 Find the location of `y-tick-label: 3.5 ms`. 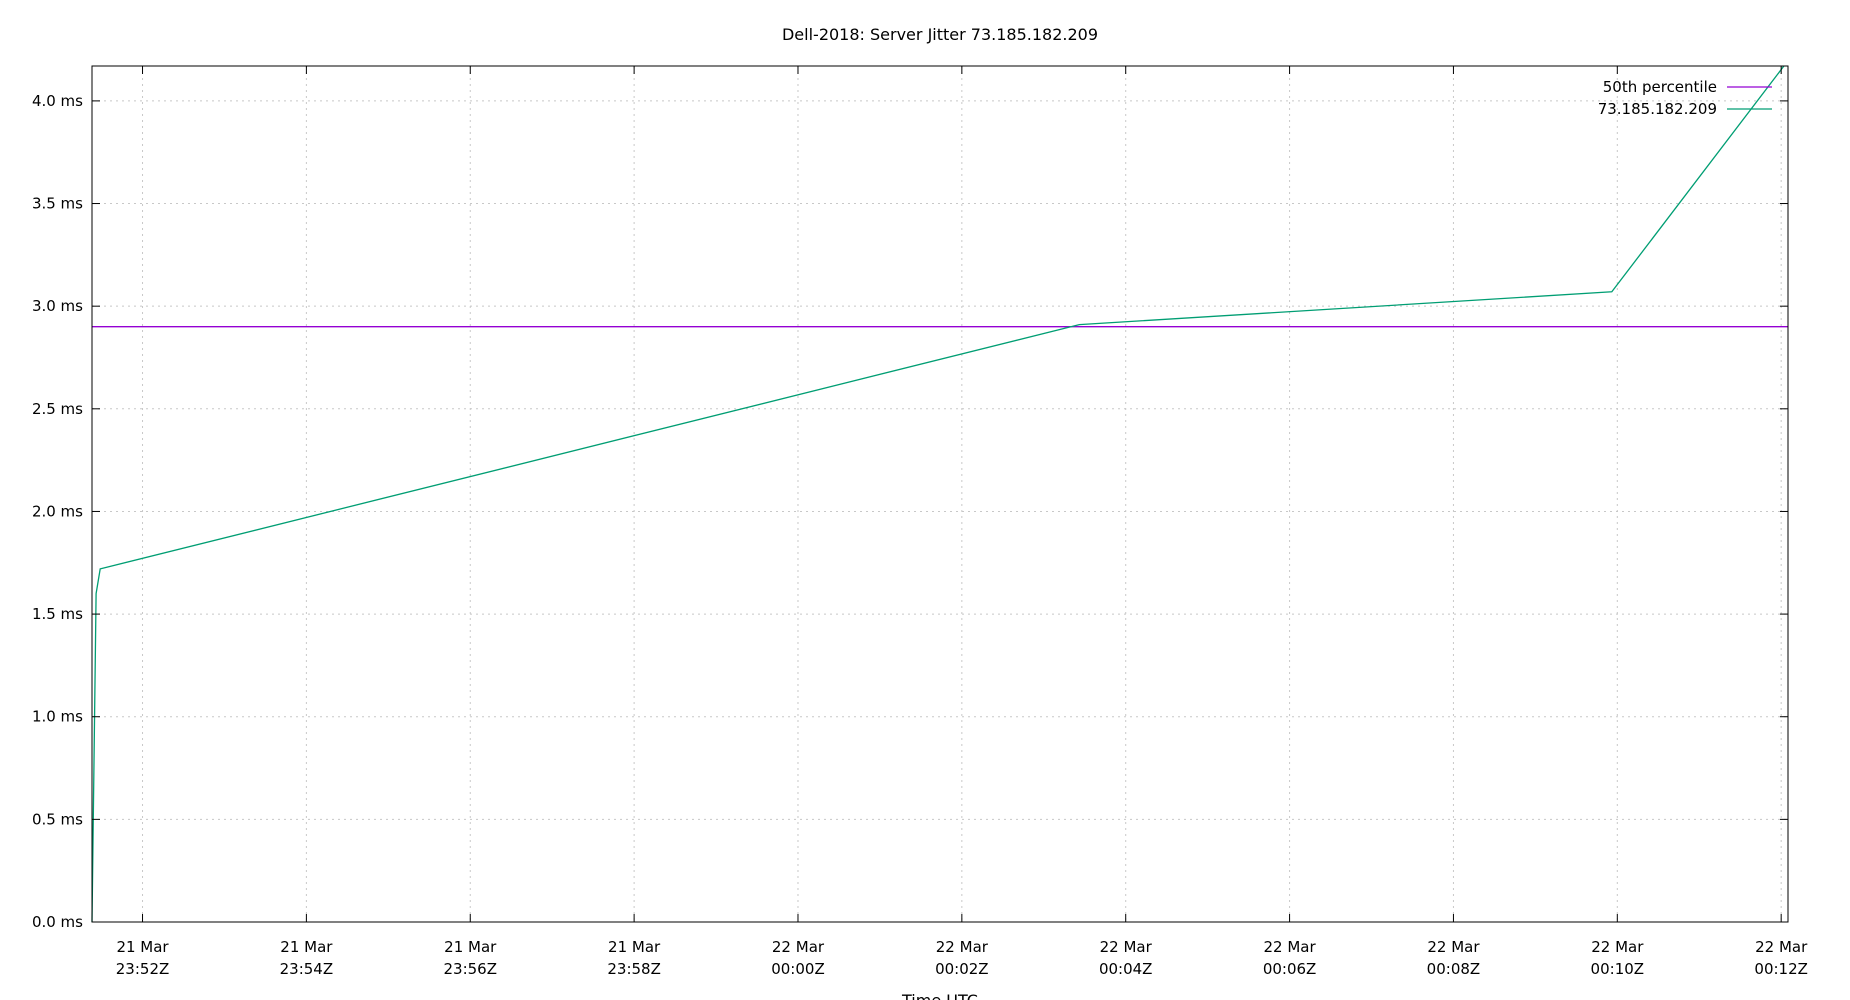

y-tick-label: 3.5 ms is located at coordinates (57, 204).